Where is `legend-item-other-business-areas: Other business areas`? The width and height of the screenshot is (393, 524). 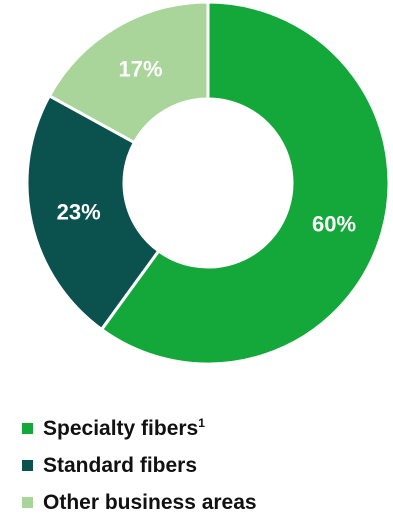
legend-item-other-business-areas: Other business areas is located at coordinates (139, 502).